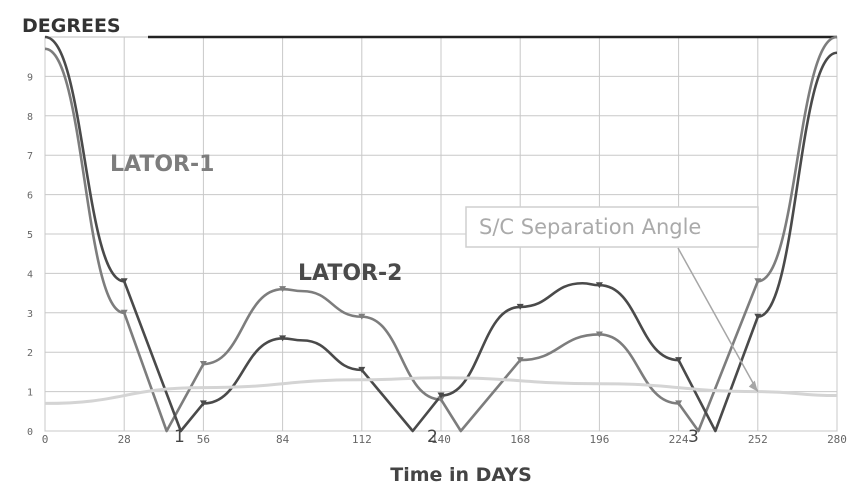 This screenshot has height=492, width=863. I want to click on y-tick-label: 6, so click(30, 196).